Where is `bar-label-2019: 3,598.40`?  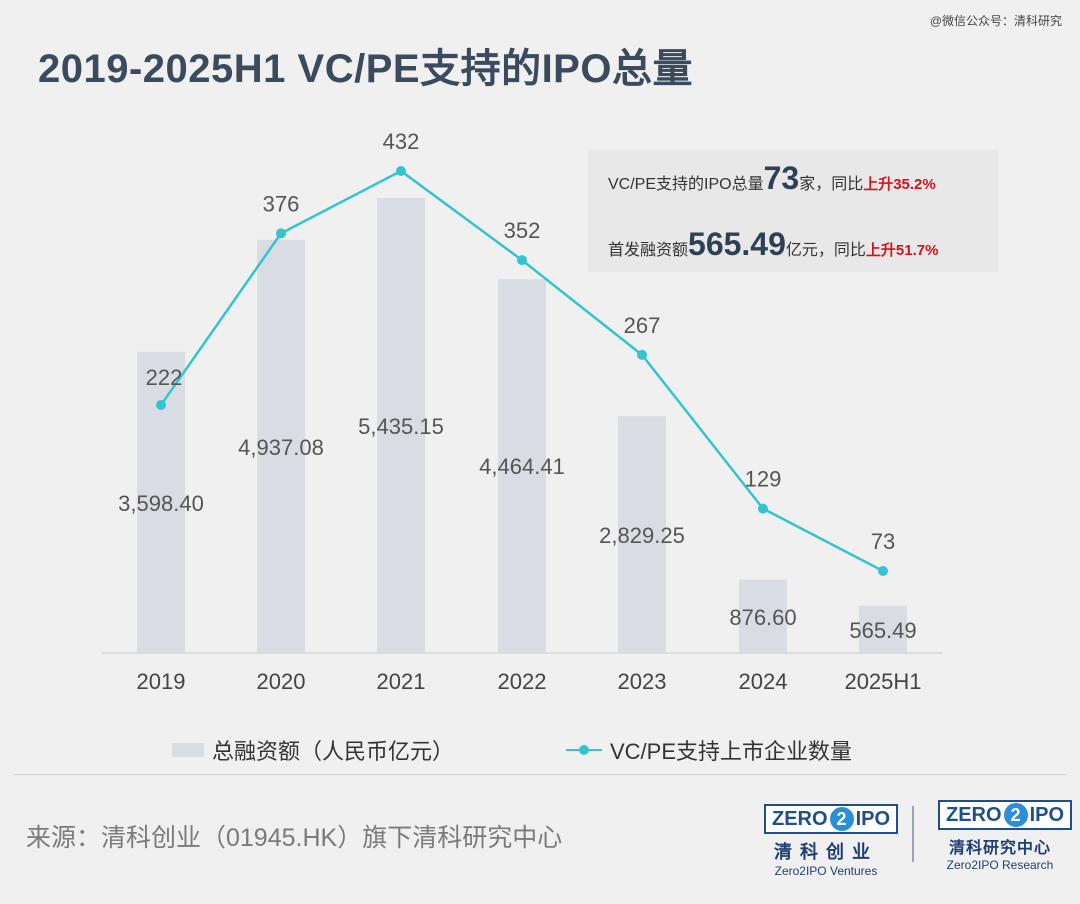 bar-label-2019: 3,598.40 is located at coordinates (161, 503).